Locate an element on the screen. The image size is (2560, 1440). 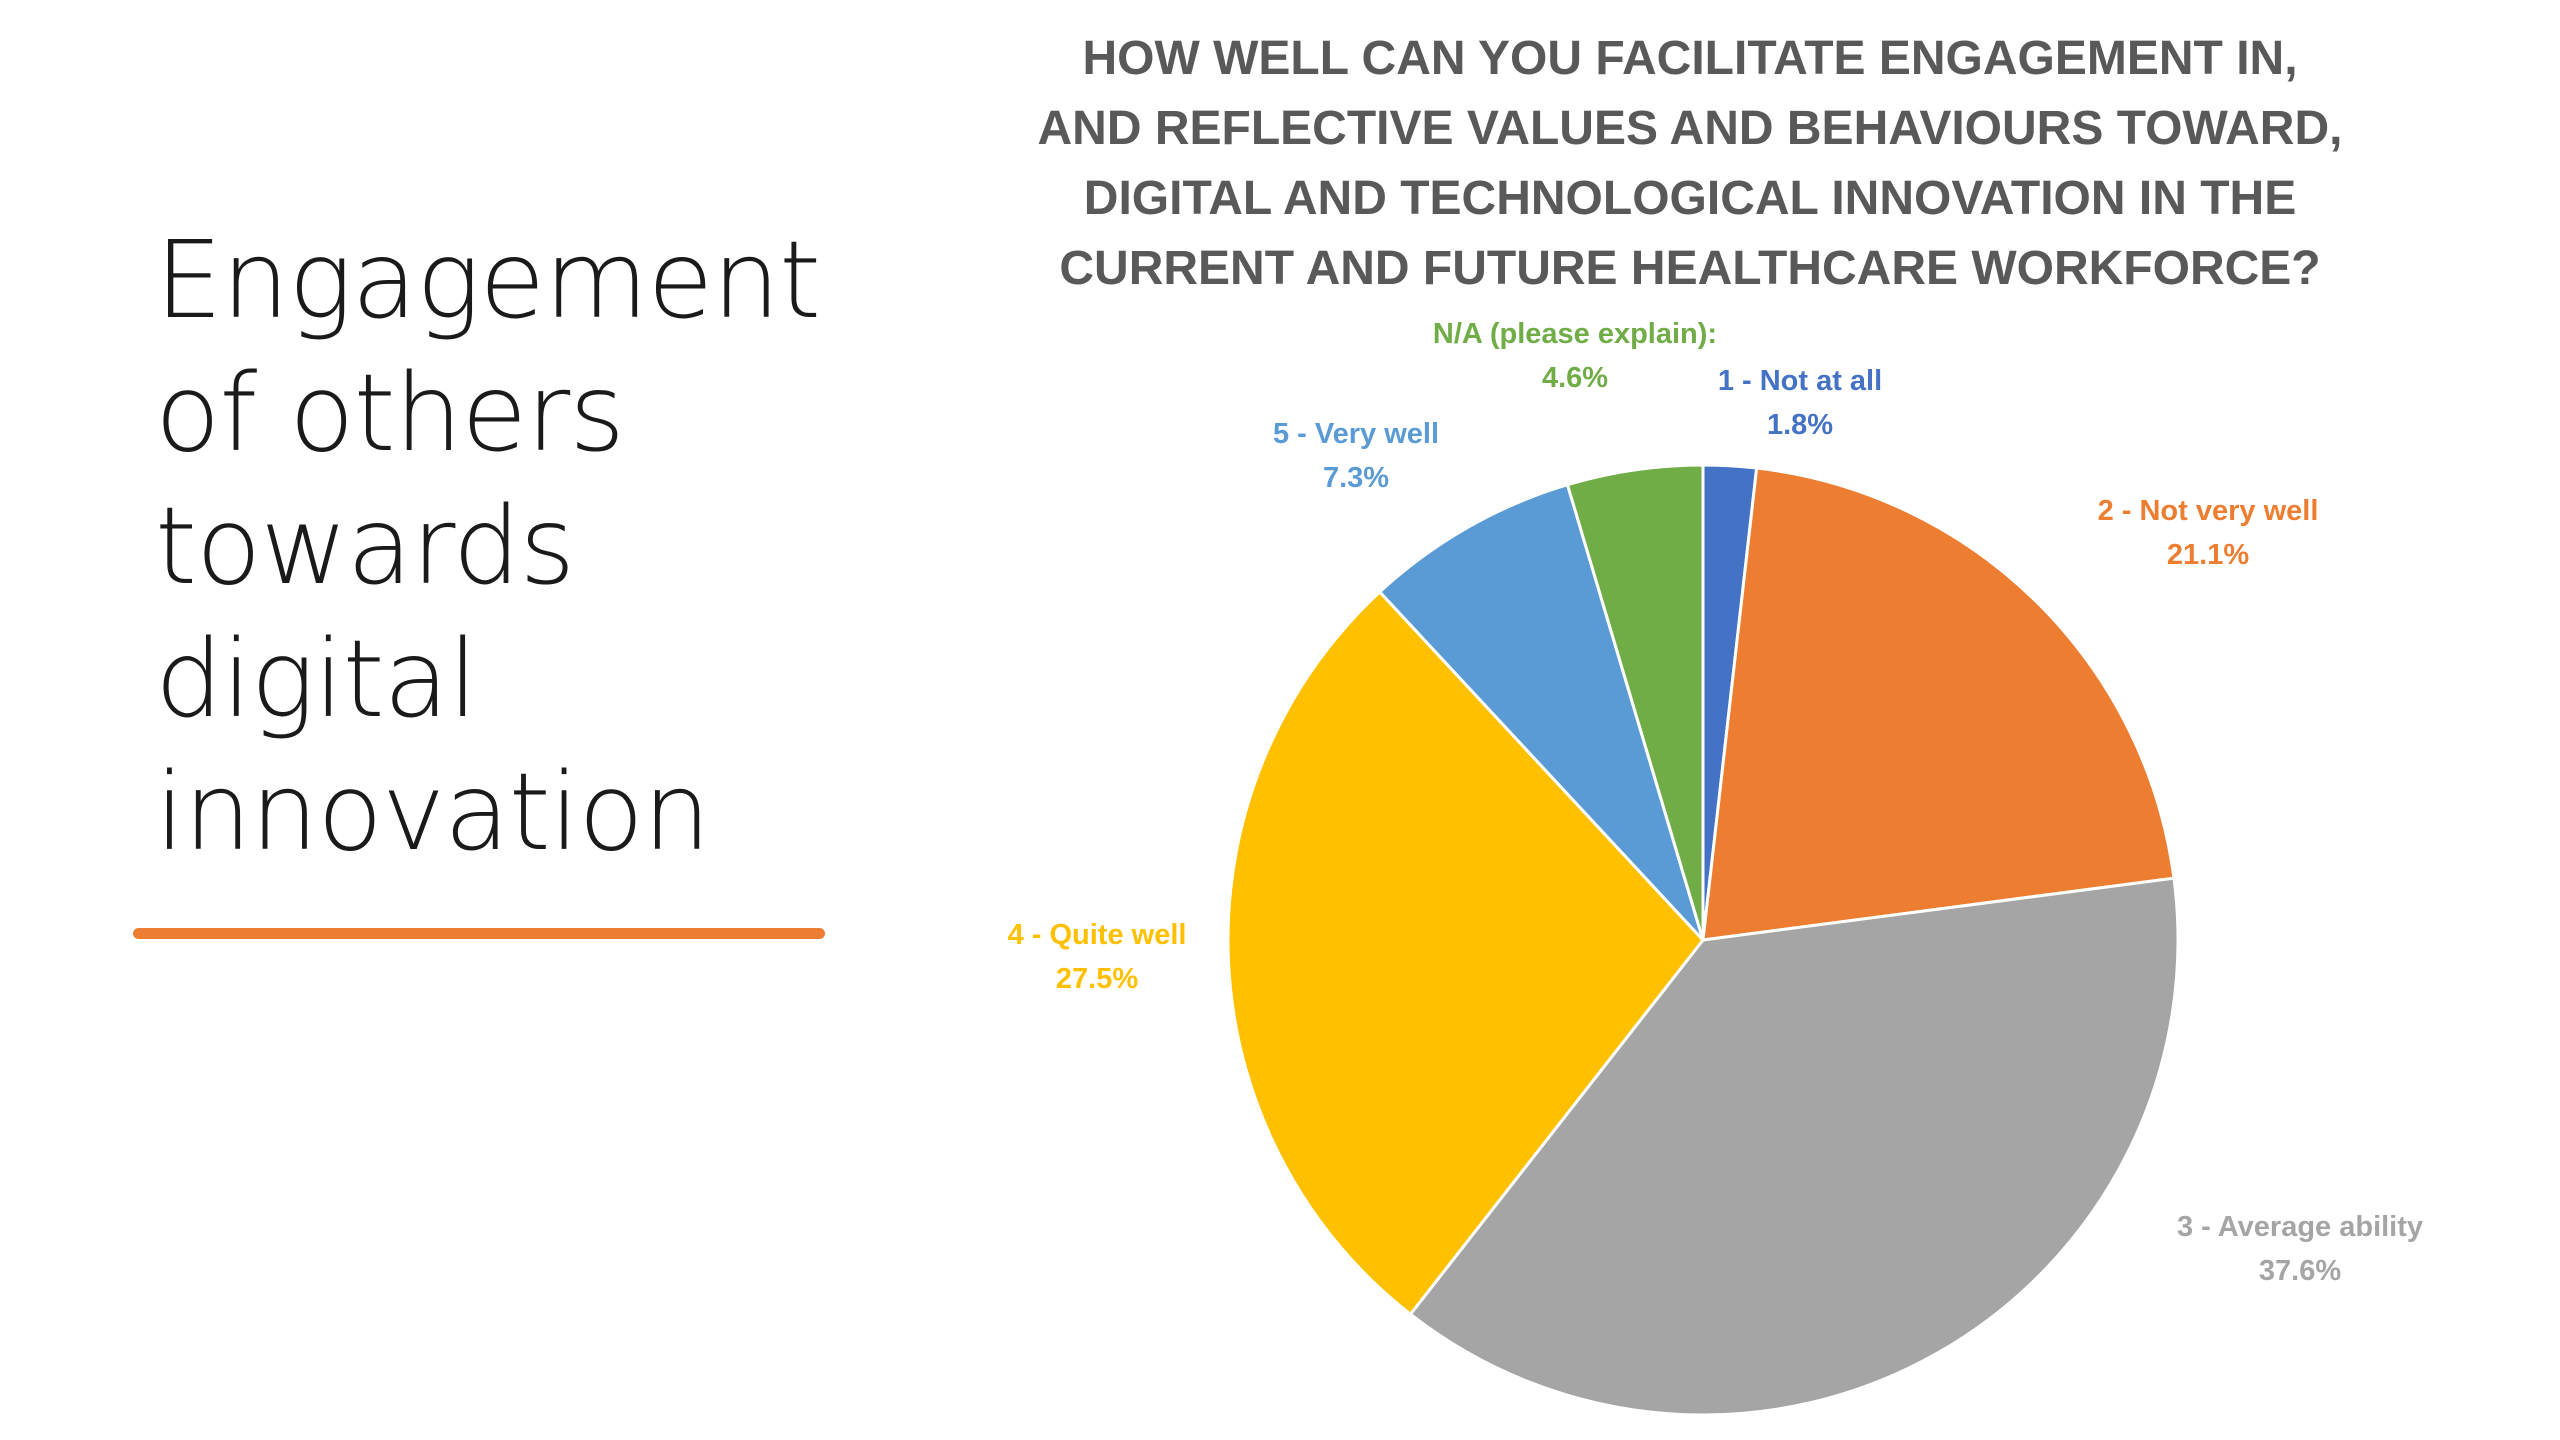
slice-percent-label: 27.5% is located at coordinates (1097, 979).